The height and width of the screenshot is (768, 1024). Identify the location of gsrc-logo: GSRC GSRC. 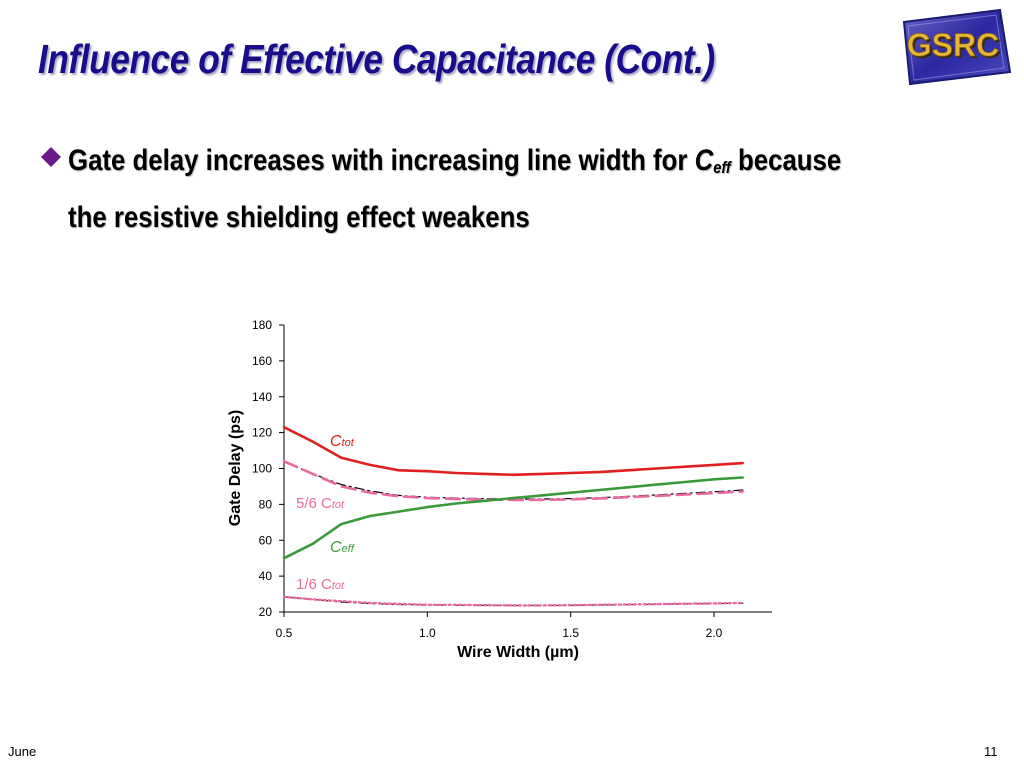
(957, 47).